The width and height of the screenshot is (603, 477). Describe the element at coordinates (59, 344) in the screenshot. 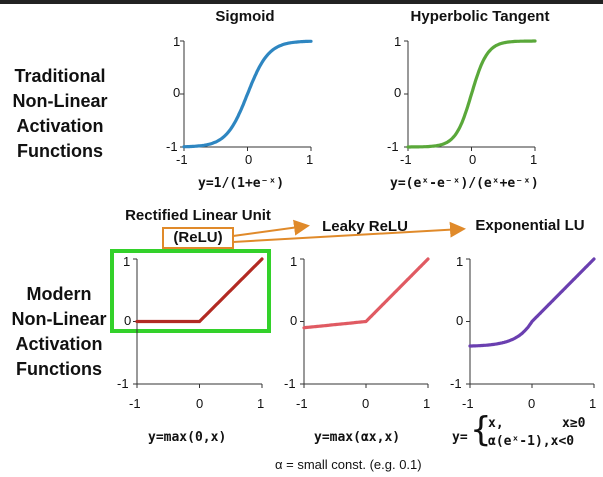

I see `modern-label-line: Activation` at that location.